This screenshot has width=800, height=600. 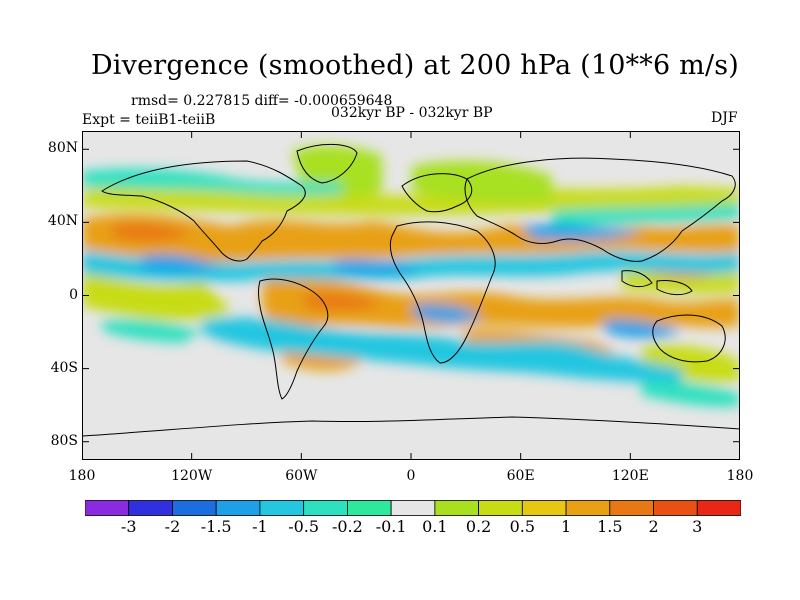 I want to click on north-america-outline, so click(x=203, y=211).